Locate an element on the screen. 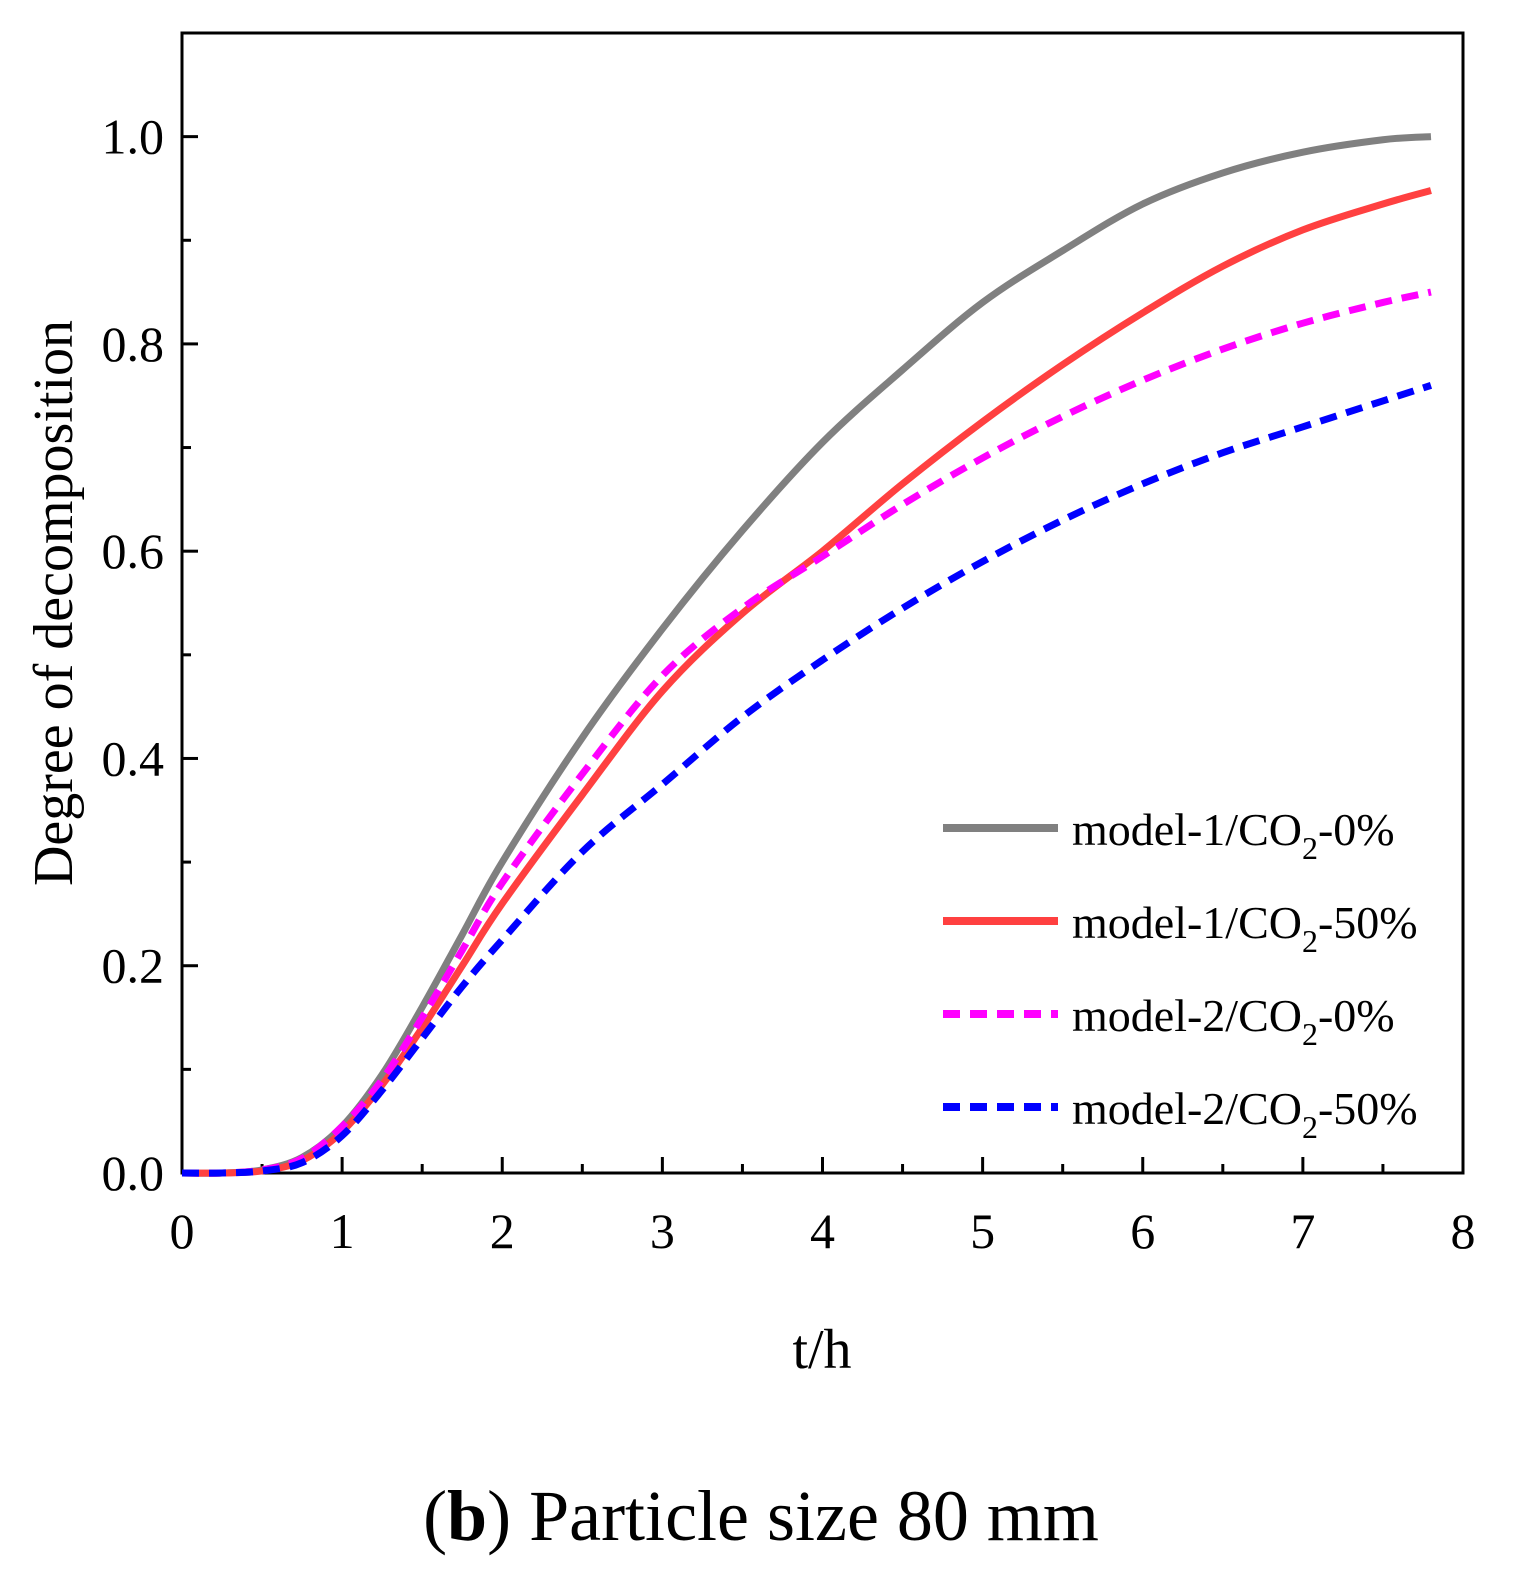 The width and height of the screenshot is (1522, 1595). figure-caption: (b) Particle size 80 mm is located at coordinates (761, 1516).